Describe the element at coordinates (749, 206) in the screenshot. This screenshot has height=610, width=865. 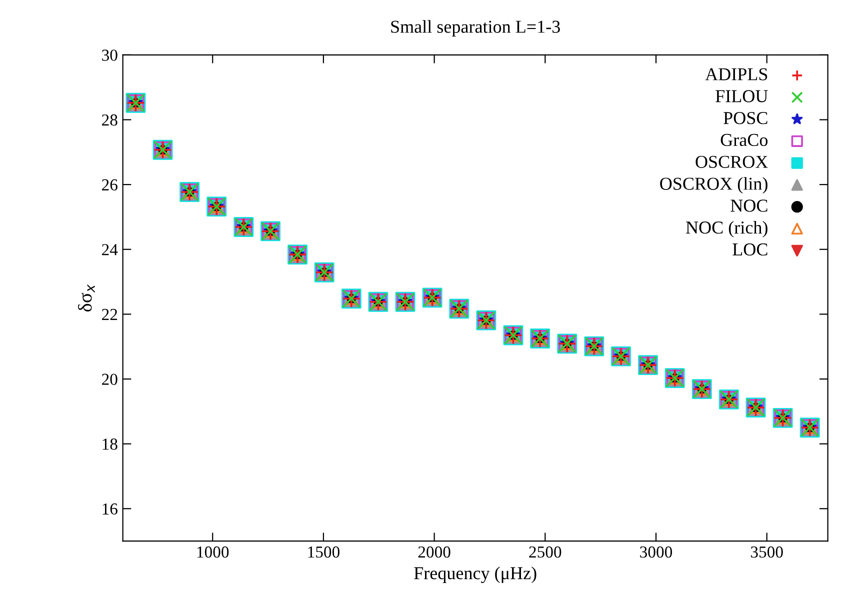
I see `legend-label: NOC` at that location.